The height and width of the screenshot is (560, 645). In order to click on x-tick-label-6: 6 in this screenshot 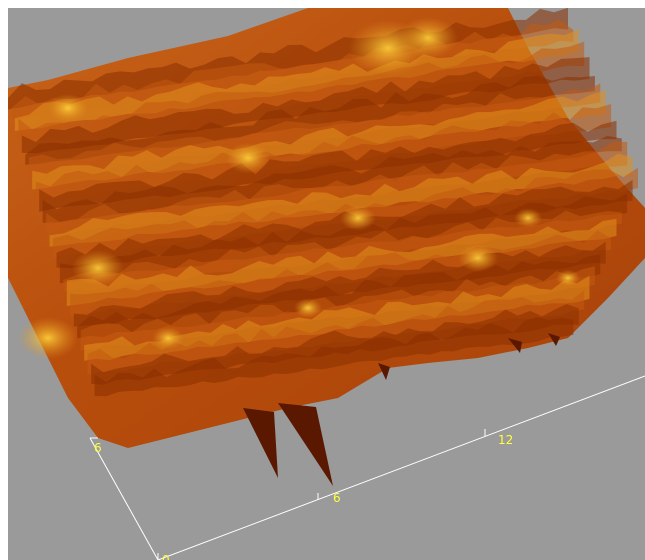, I will do `click(337, 498)`.